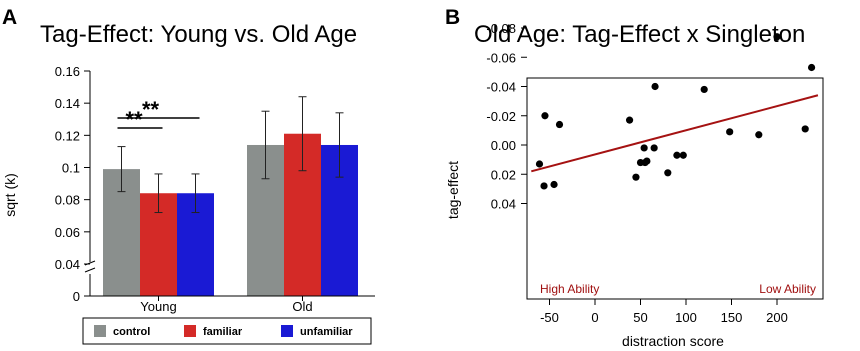 Image resolution: width=860 pixels, height=351 pixels. I want to click on annotation-low-ability: Low Ability, so click(787, 289).